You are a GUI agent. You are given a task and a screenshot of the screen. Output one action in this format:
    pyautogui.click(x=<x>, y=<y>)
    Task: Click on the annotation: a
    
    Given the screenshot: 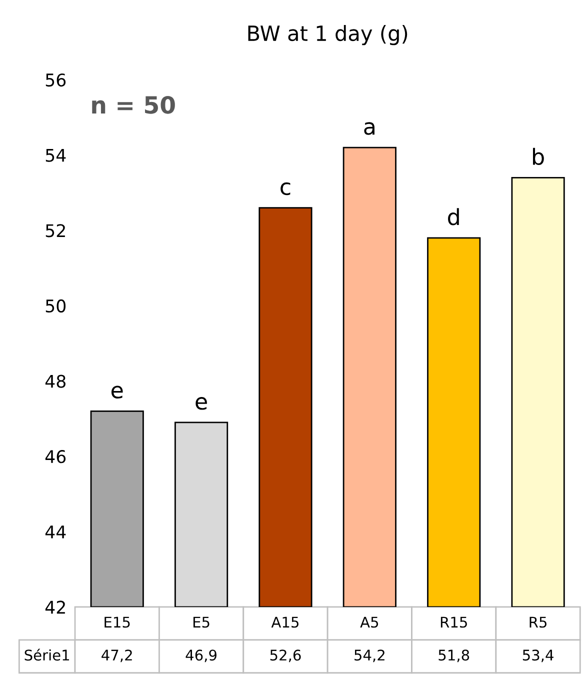 What is the action you would take?
    pyautogui.click(x=369, y=128)
    